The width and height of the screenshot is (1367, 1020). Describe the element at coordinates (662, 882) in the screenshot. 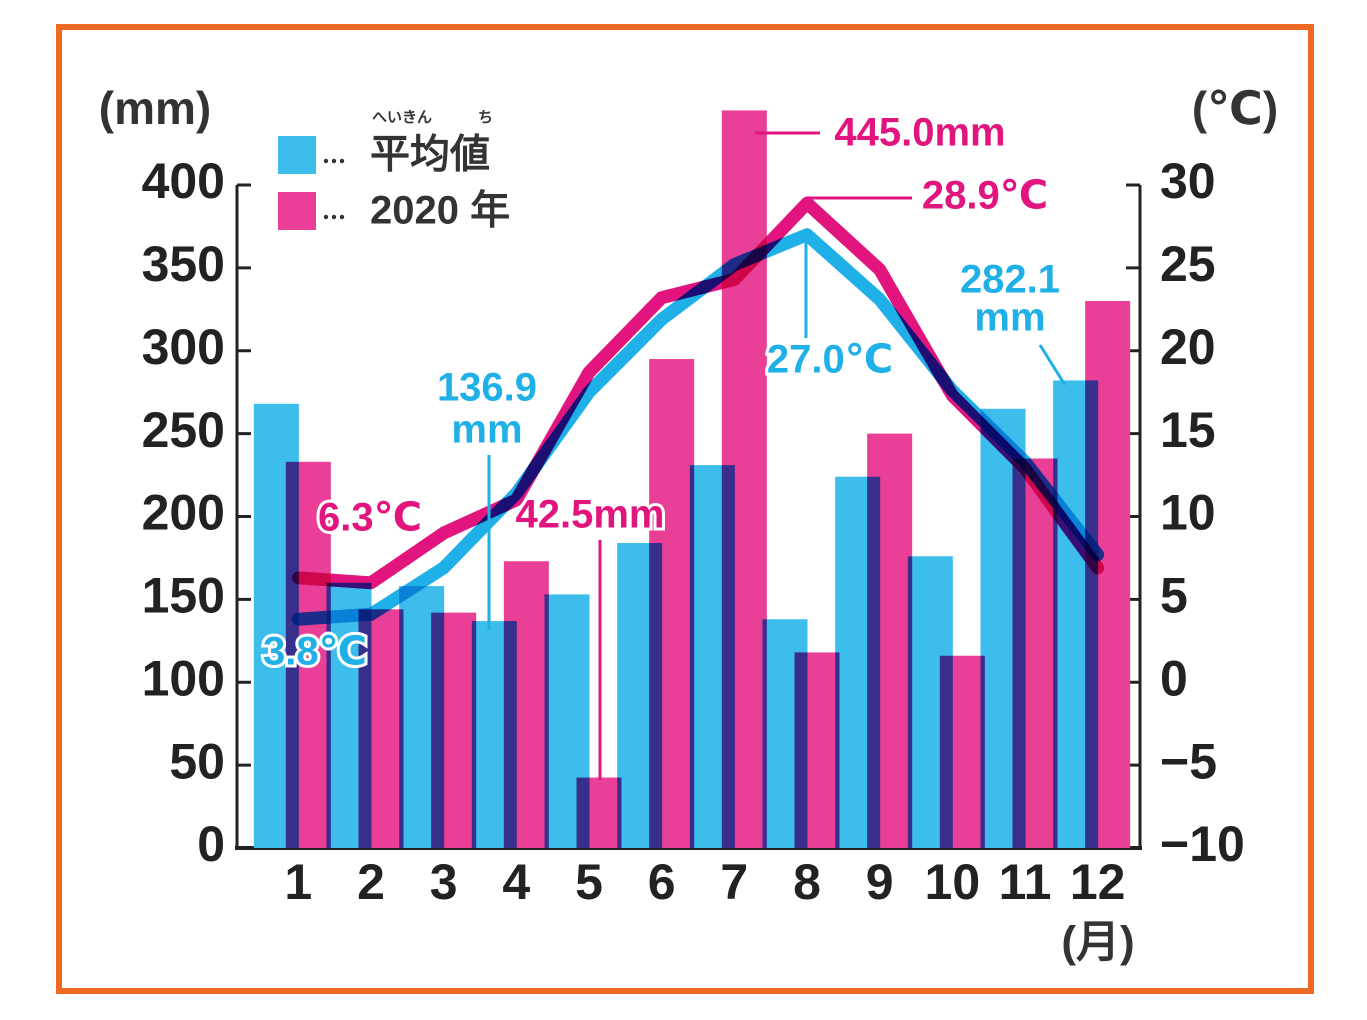

I see `x-tick-label: 6` at that location.